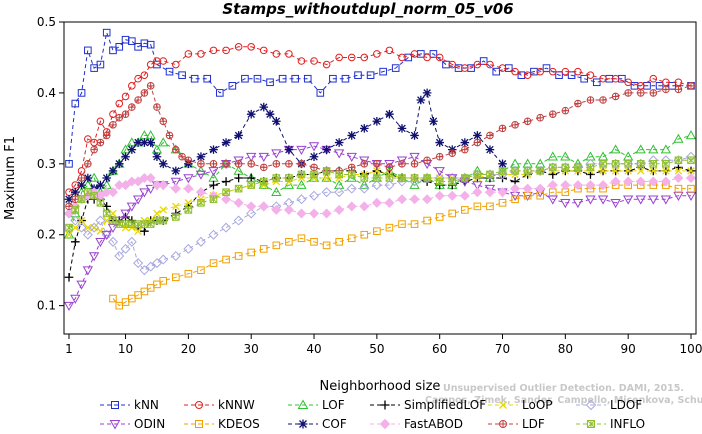  What do you see at coordinates (433, 424) in the screenshot?
I see `legend-label-fastabod: FastABOD` at bounding box center [433, 424].